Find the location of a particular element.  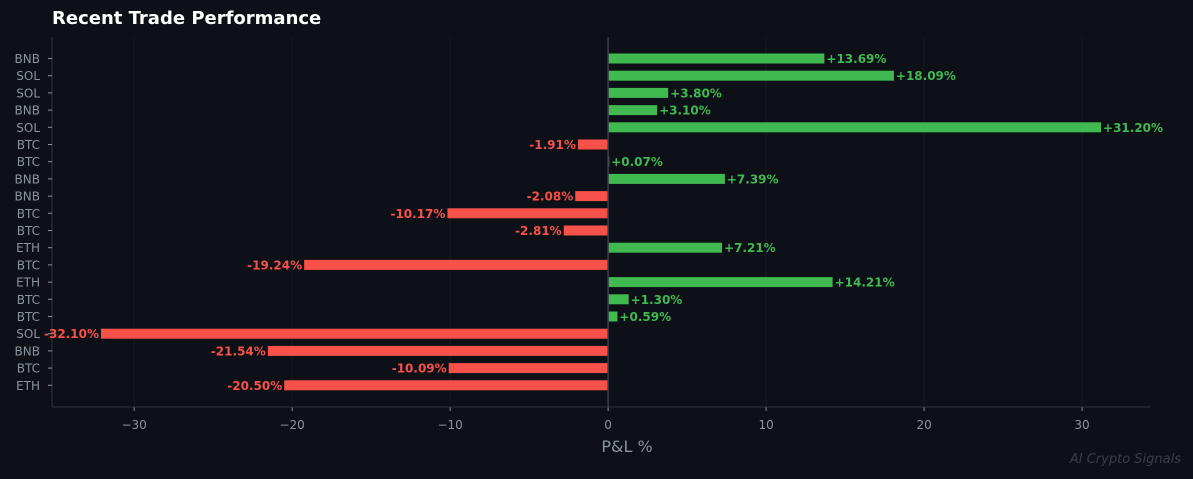

data-label: +0.59% is located at coordinates (645, 317).